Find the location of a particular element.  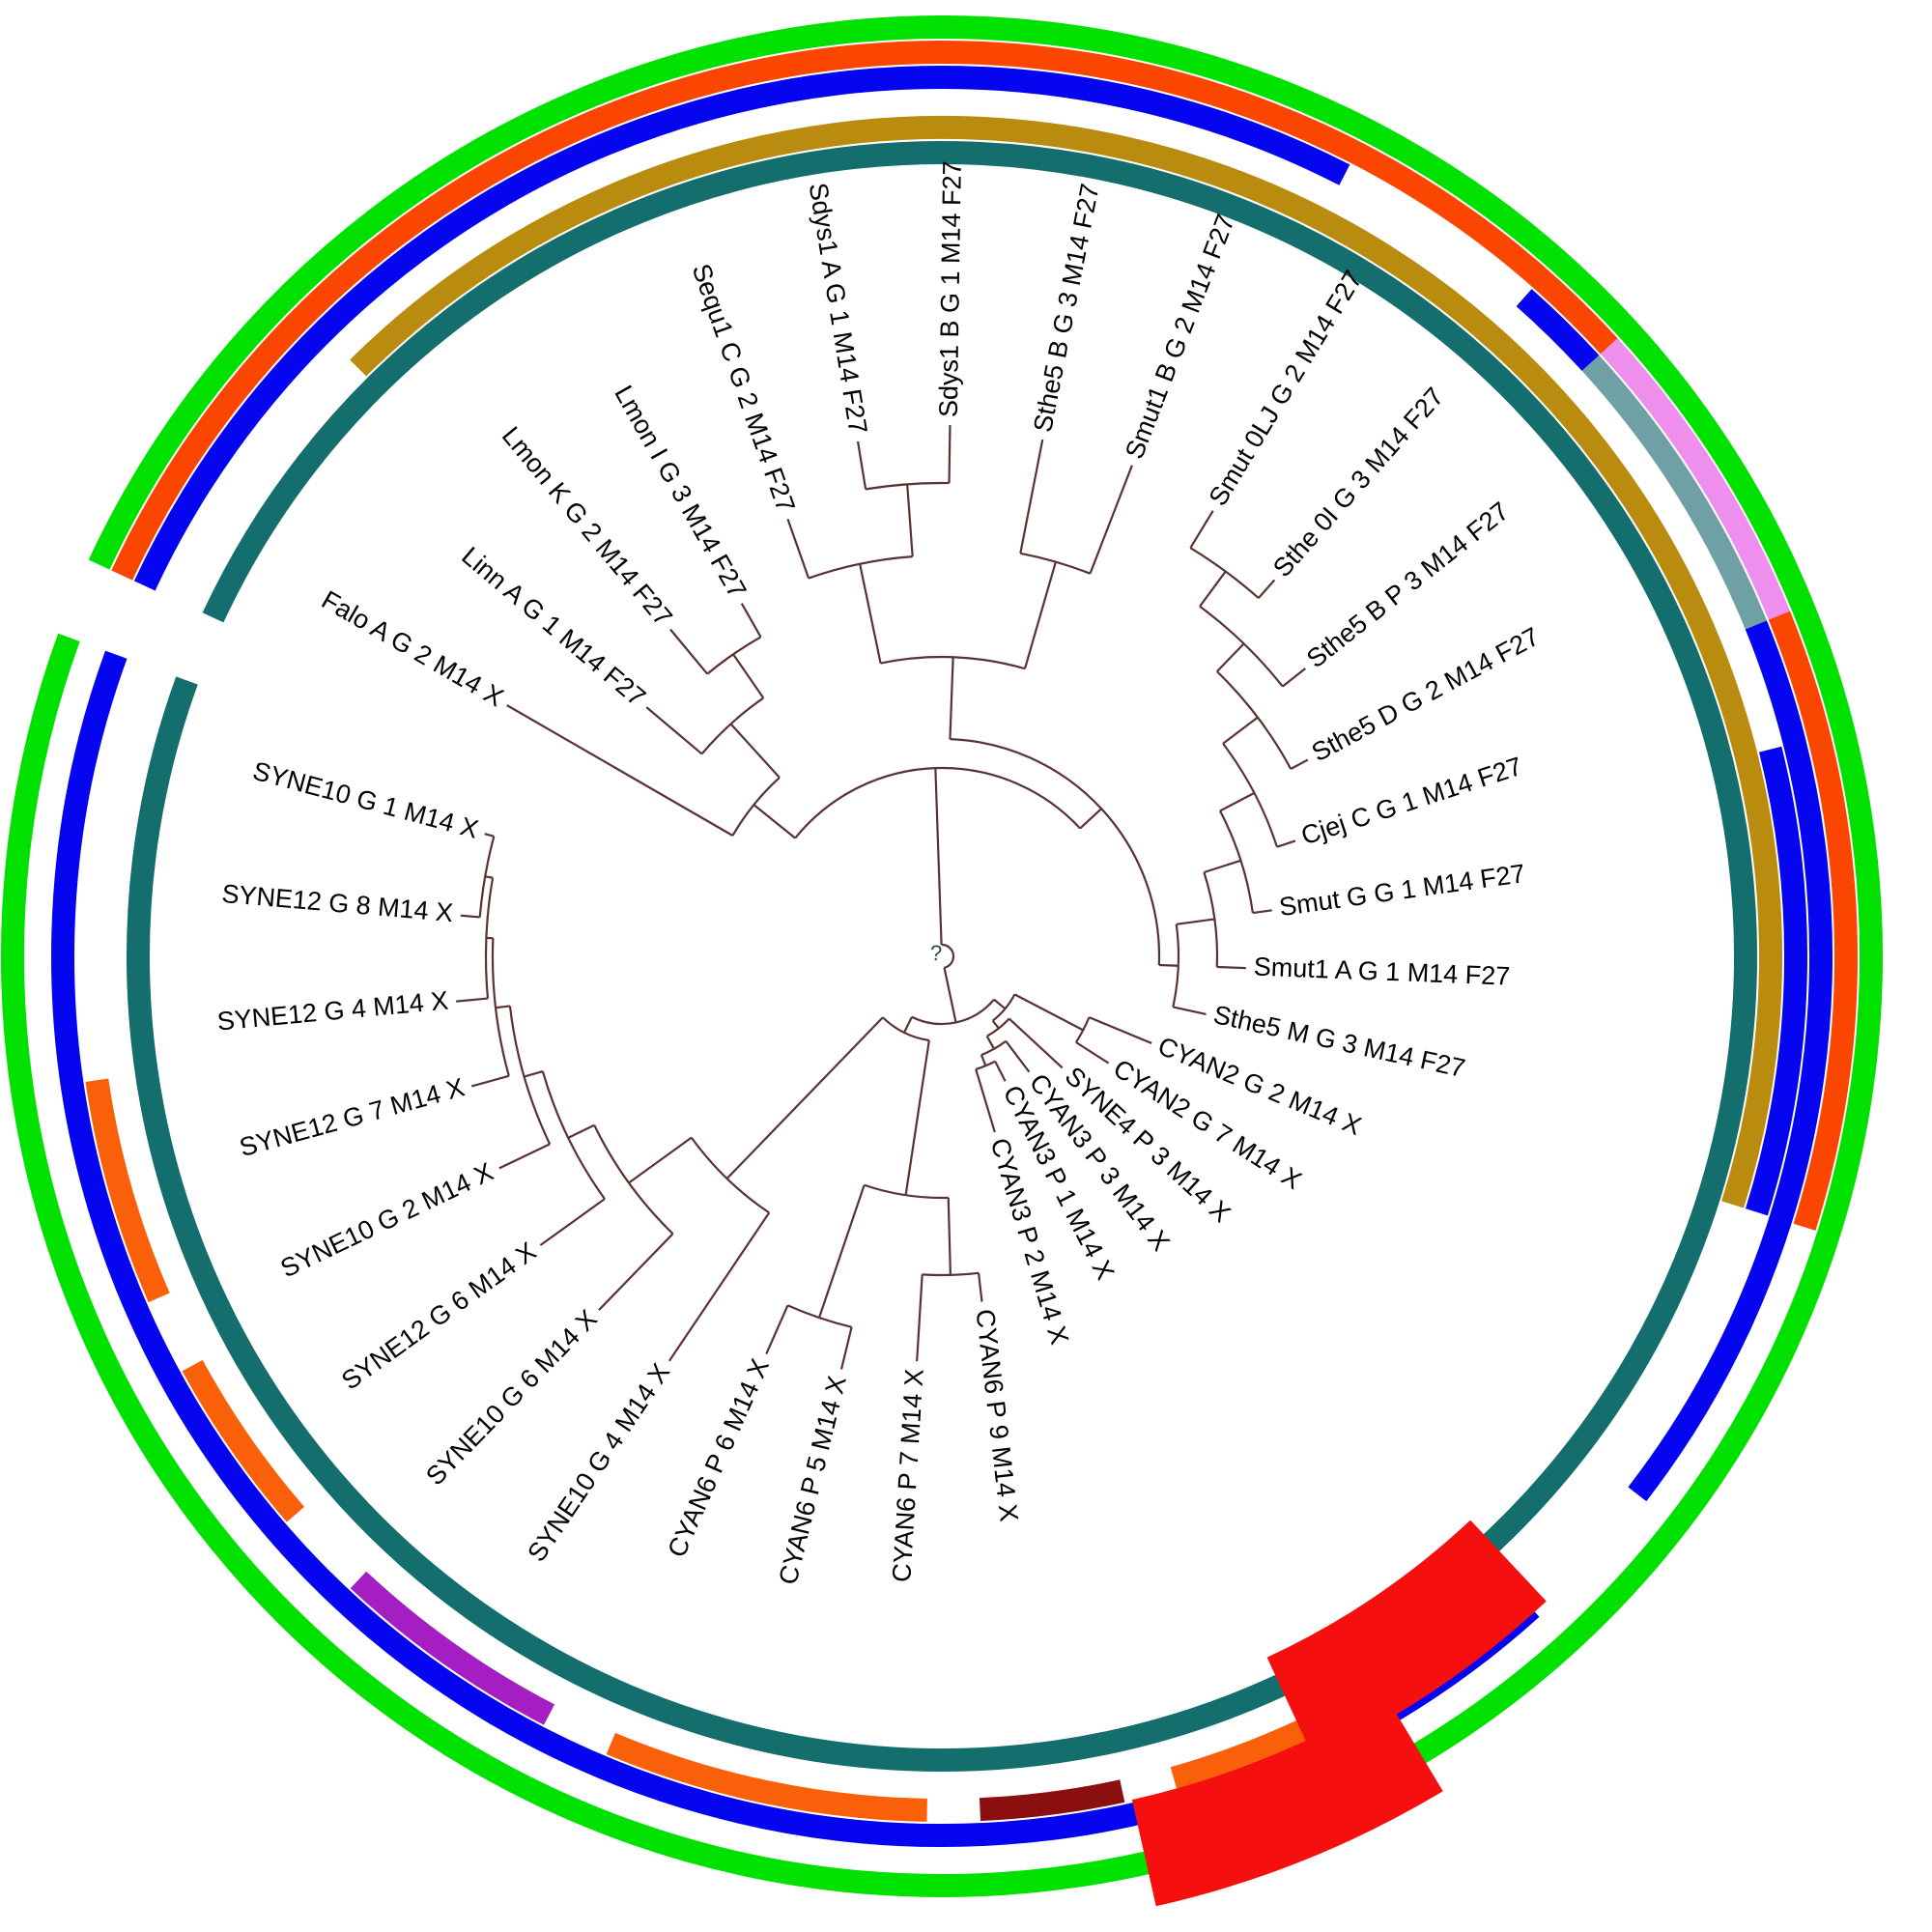

leaf-label: SYNE10 G 4 M14 X is located at coordinates (598, 1462).